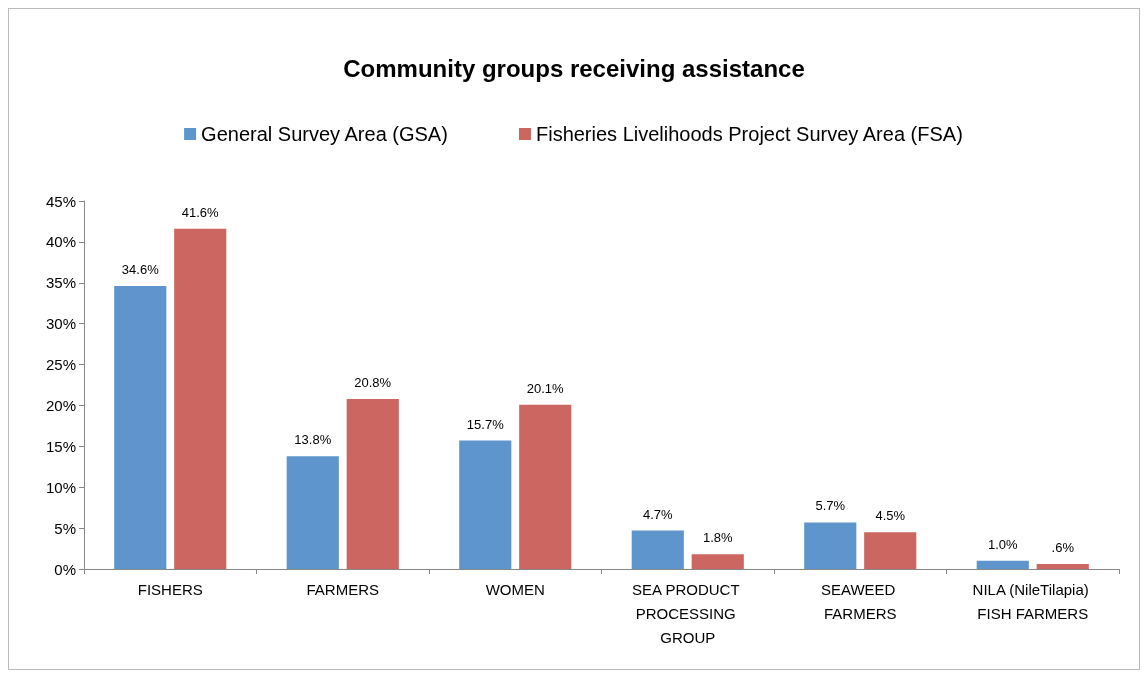 The image size is (1146, 677). I want to click on y-tick-label: 45%, so click(60, 201).